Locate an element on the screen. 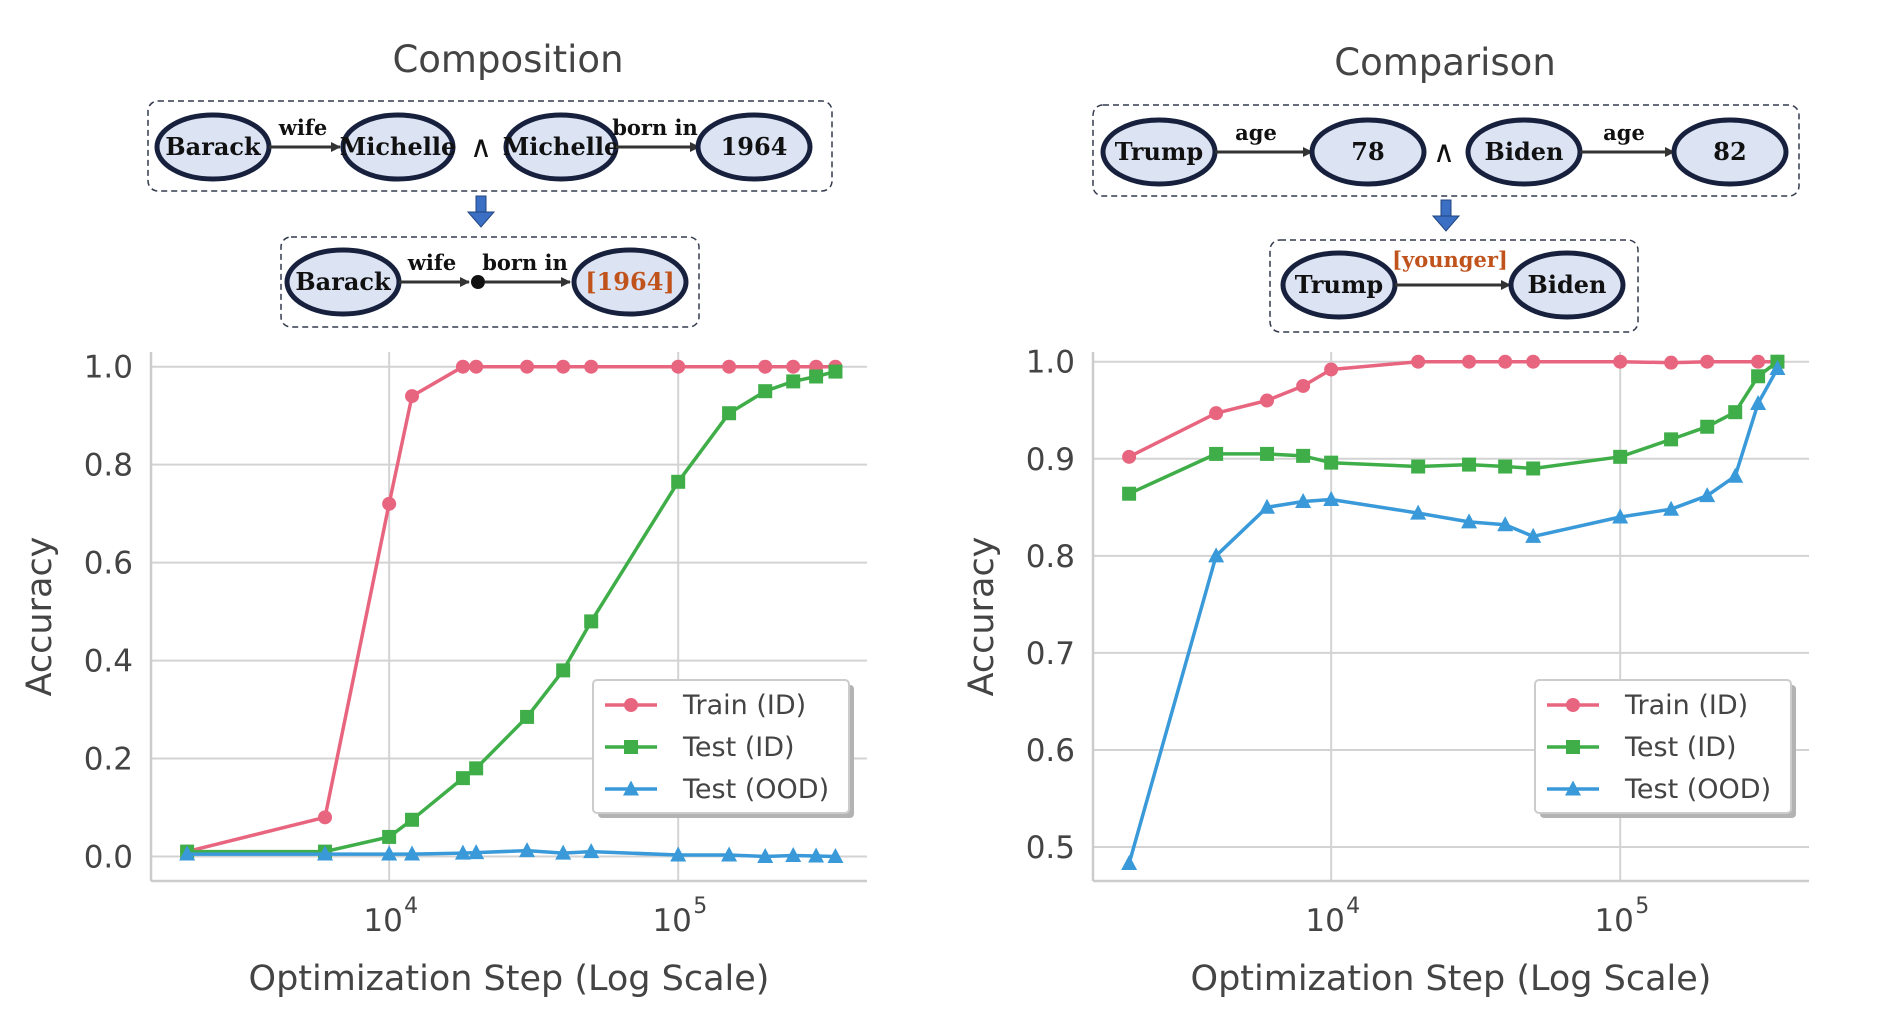  series-line is located at coordinates (1453, 428).